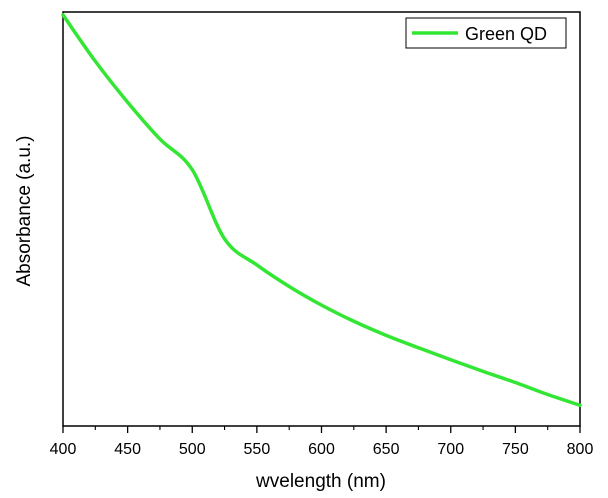 The height and width of the screenshot is (498, 608). What do you see at coordinates (24, 210) in the screenshot?
I see `y-axis-title: Absorbance (a.u.)` at bounding box center [24, 210].